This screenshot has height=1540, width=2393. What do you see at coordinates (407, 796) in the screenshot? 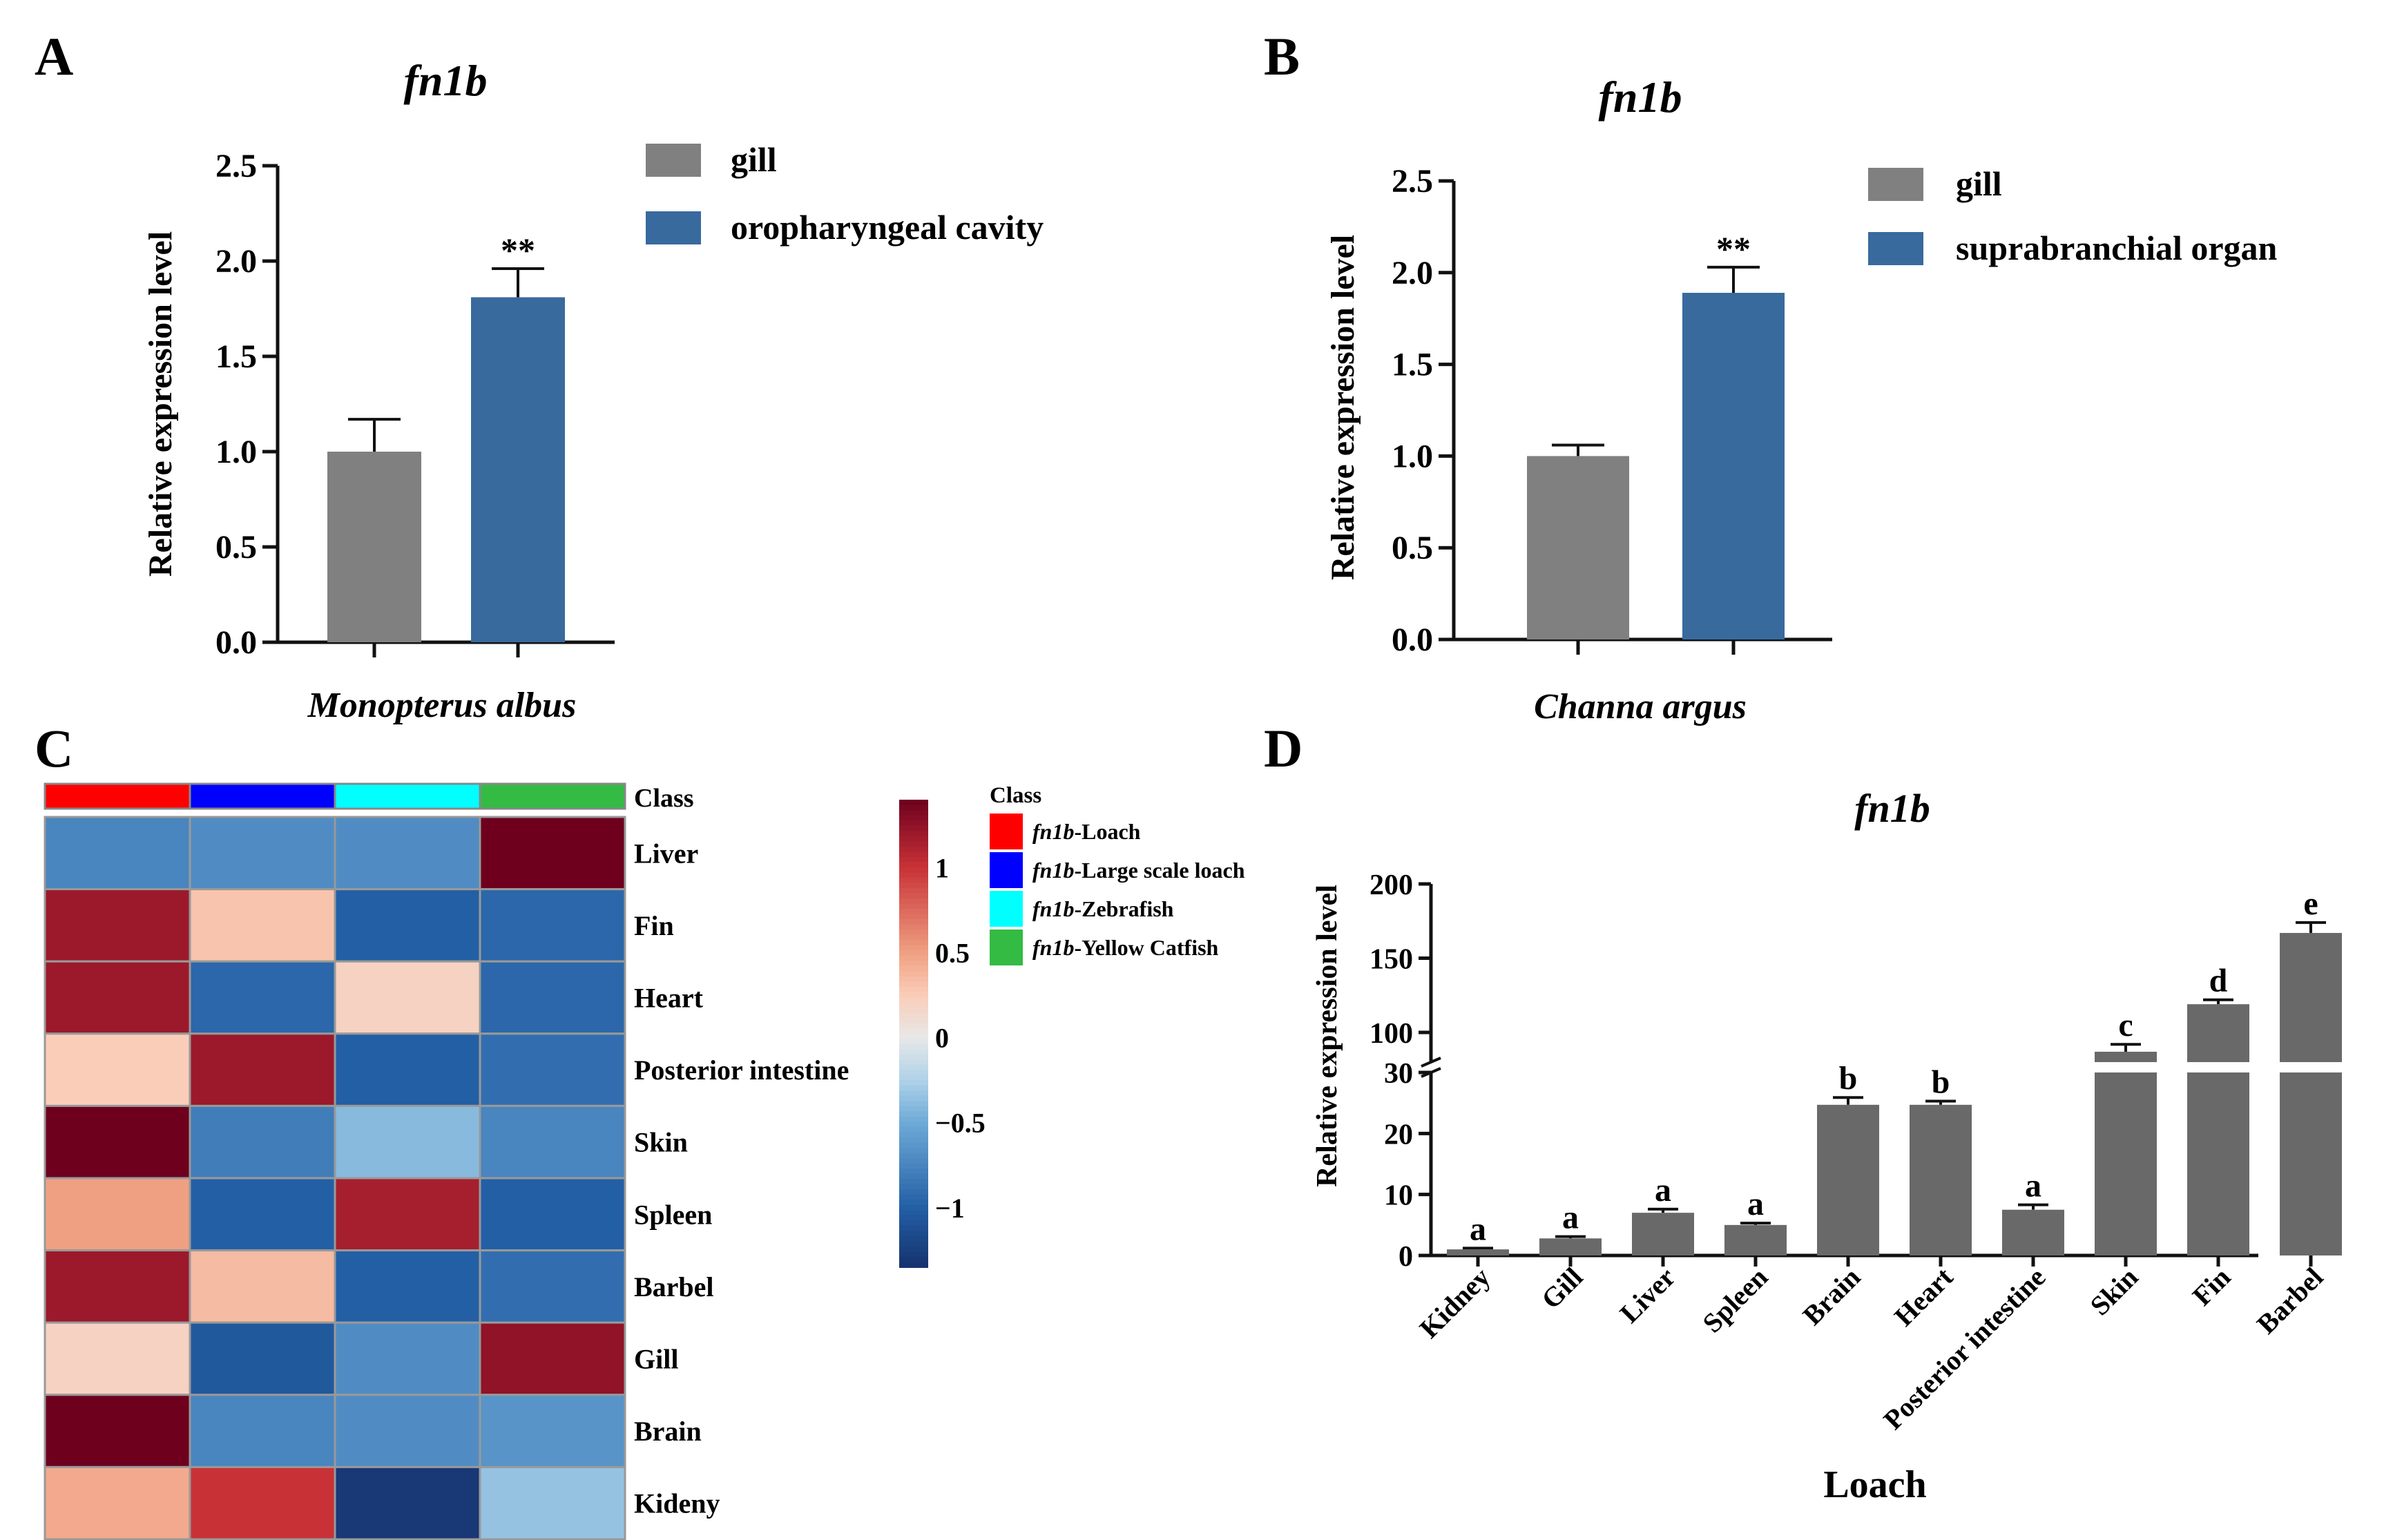
I see `panel-c-class-bar-zebrafish` at bounding box center [407, 796].